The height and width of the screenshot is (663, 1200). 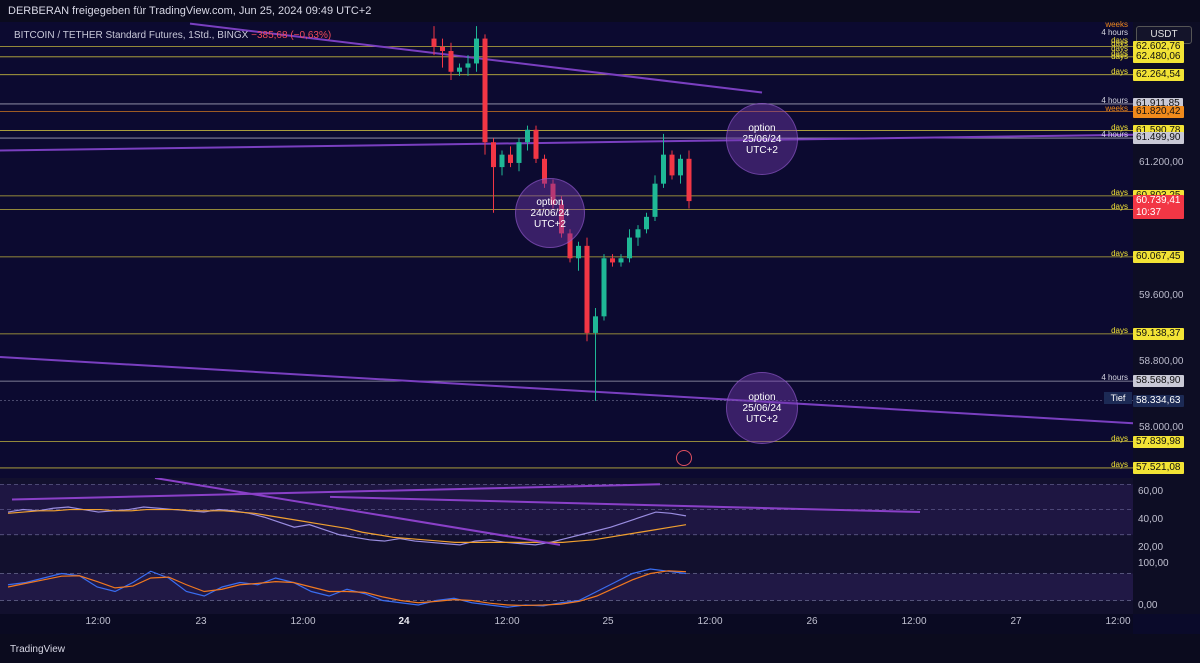 I want to click on rsi-line, so click(x=347, y=526).